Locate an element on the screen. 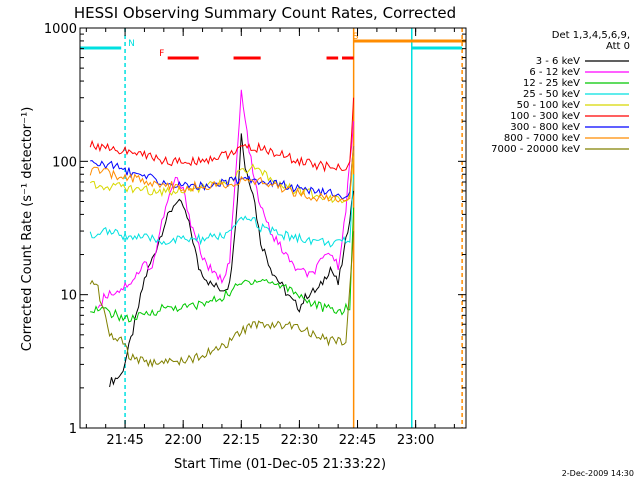 Image resolution: width=640 pixels, height=480 pixels. legend-label: 25 - 50 keV is located at coordinates (551, 94).